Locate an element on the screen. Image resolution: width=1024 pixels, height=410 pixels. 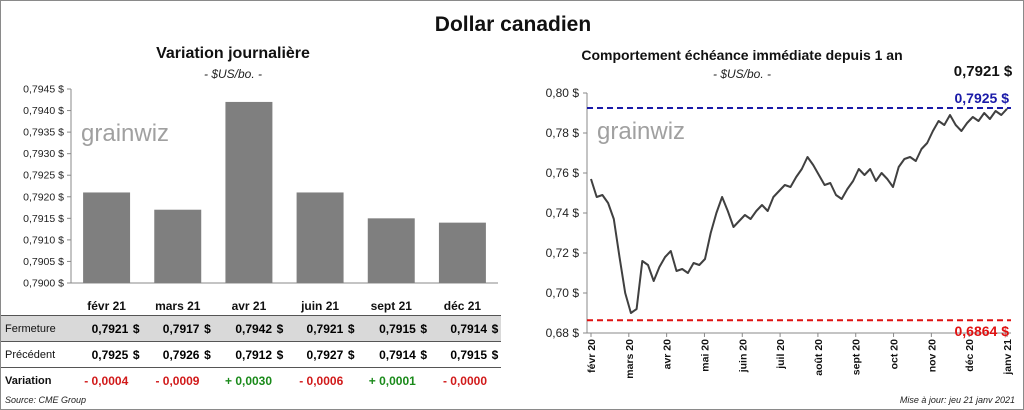
table-cell: 0,7912 is located at coordinates (244, 354).